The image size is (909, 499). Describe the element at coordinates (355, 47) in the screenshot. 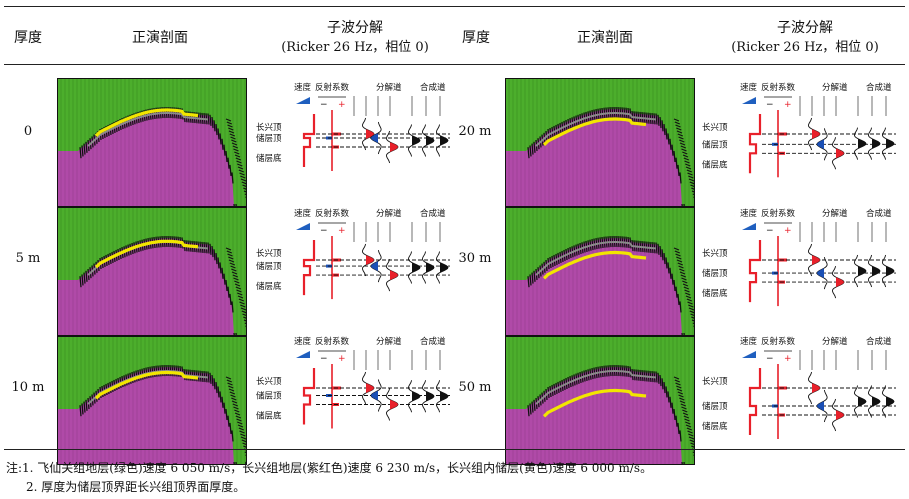

I see `col-header-wavelet-sub-left: (Ricker 26 Hz，相位 0)` at that location.